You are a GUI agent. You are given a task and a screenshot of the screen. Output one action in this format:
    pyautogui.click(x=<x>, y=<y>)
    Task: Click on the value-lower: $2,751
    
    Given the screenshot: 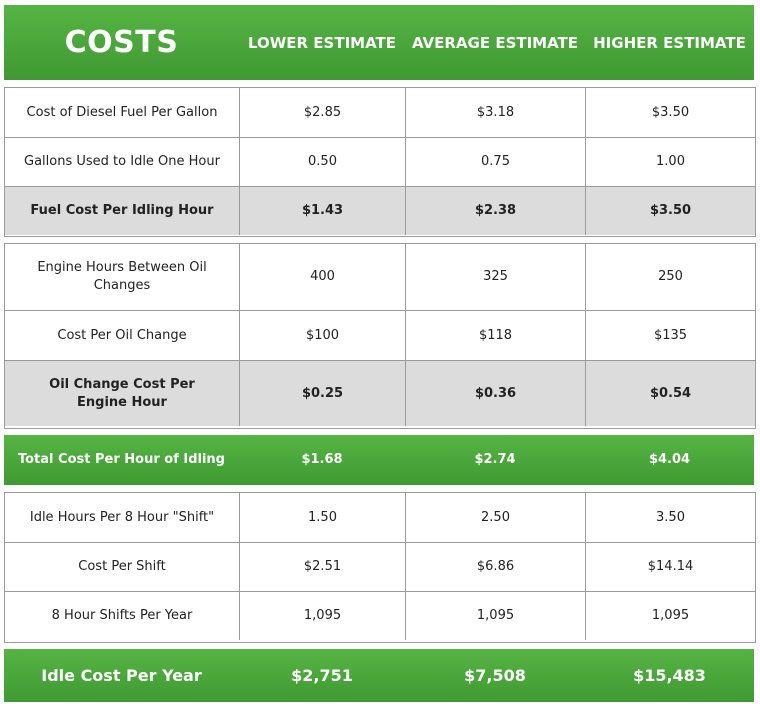 What is the action you would take?
    pyautogui.click(x=322, y=675)
    